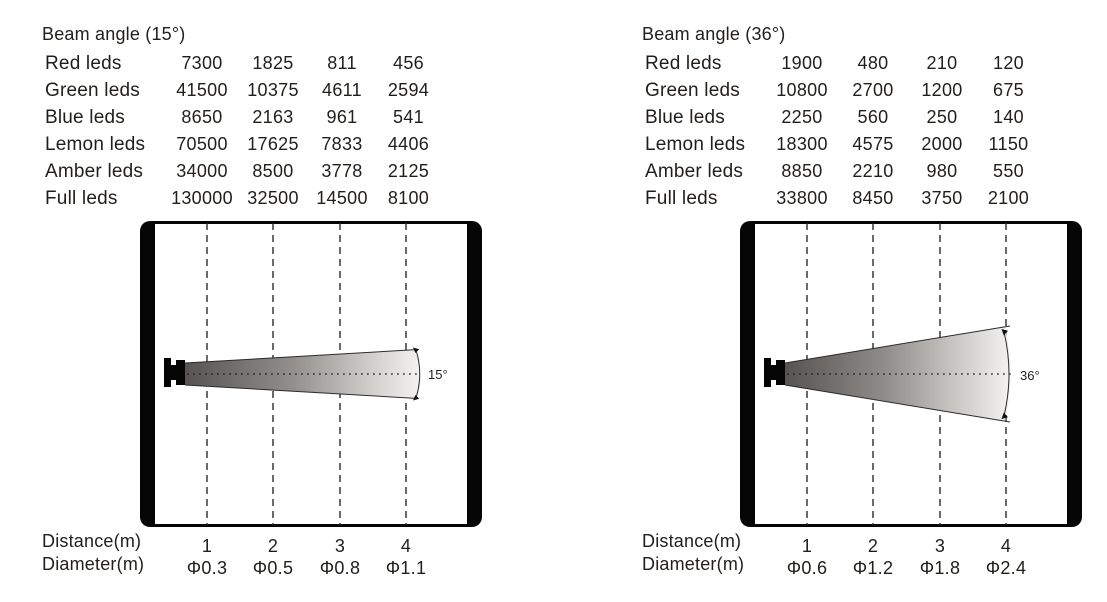 This screenshot has height=602, width=1107. What do you see at coordinates (873, 568) in the screenshot?
I see `diameter-value: Φ1.2` at bounding box center [873, 568].